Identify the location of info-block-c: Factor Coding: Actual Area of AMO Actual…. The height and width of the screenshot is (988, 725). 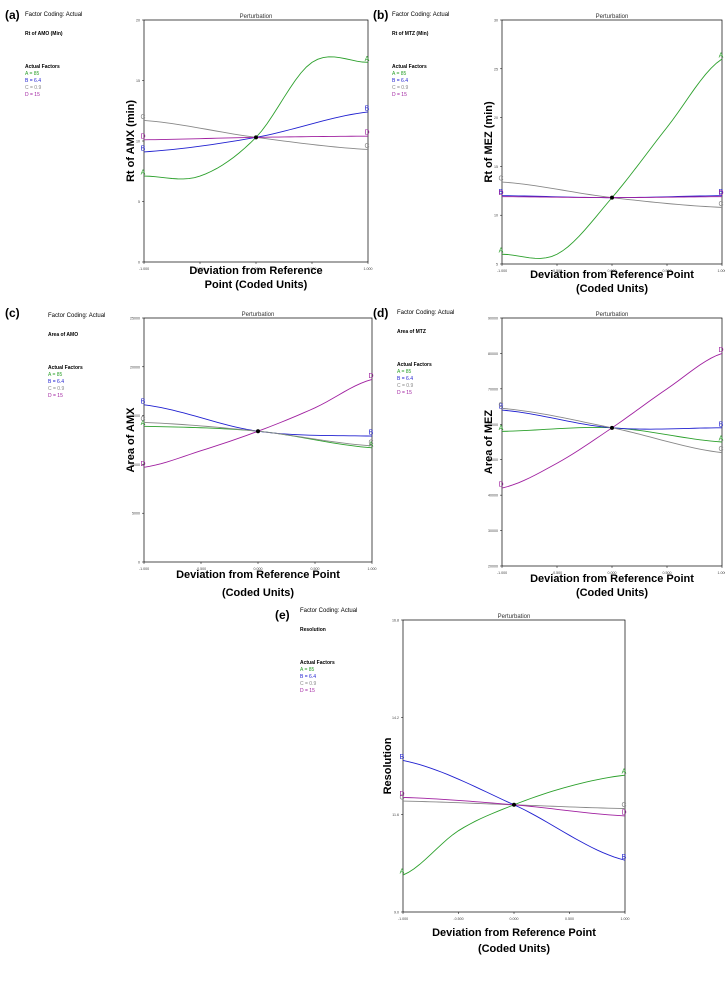
(76, 356).